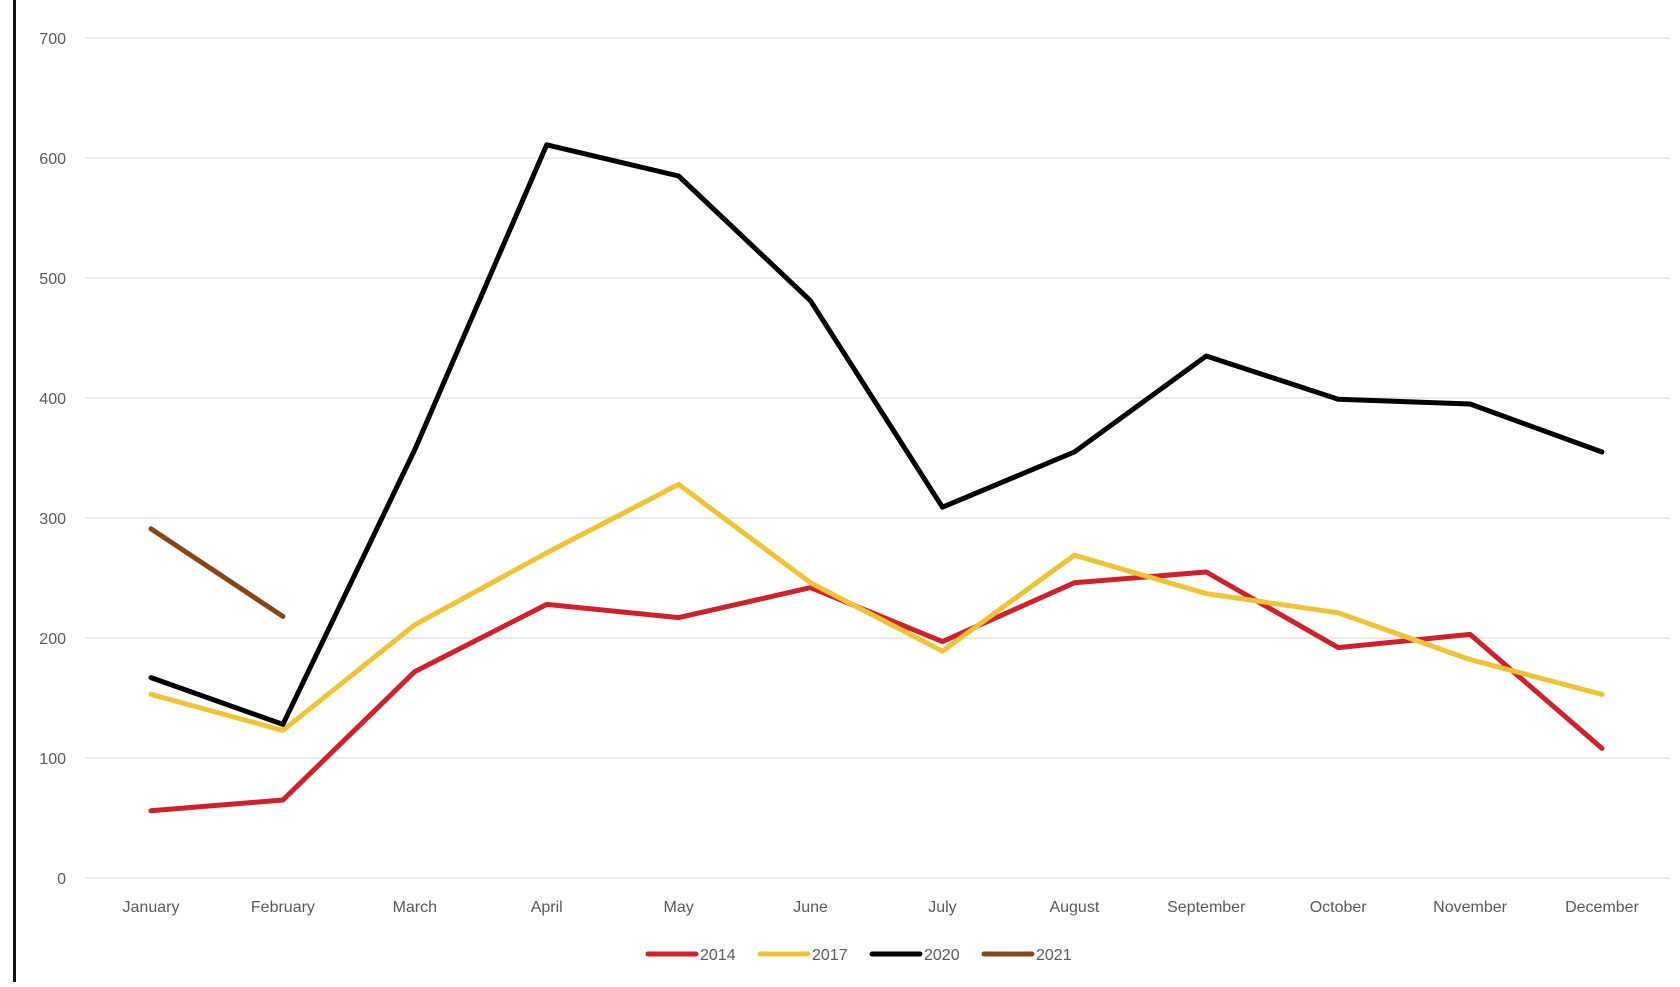  Describe the element at coordinates (52, 39) in the screenshot. I see `y-tick-label-700: 700` at that location.